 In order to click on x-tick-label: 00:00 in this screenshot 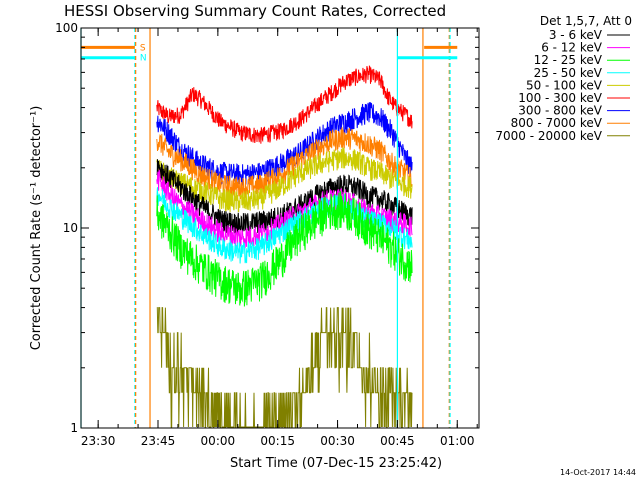, I will do `click(218, 441)`.